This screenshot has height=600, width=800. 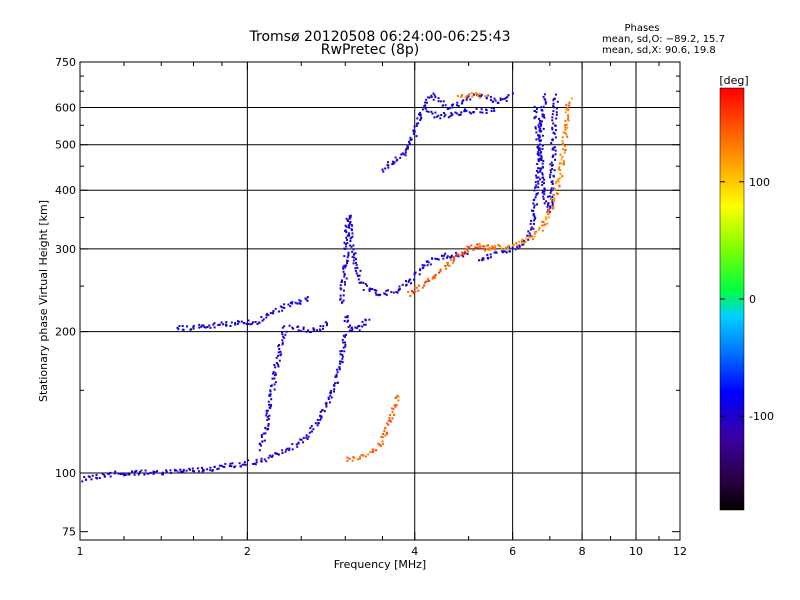 I want to click on trace, so click(x=273, y=388).